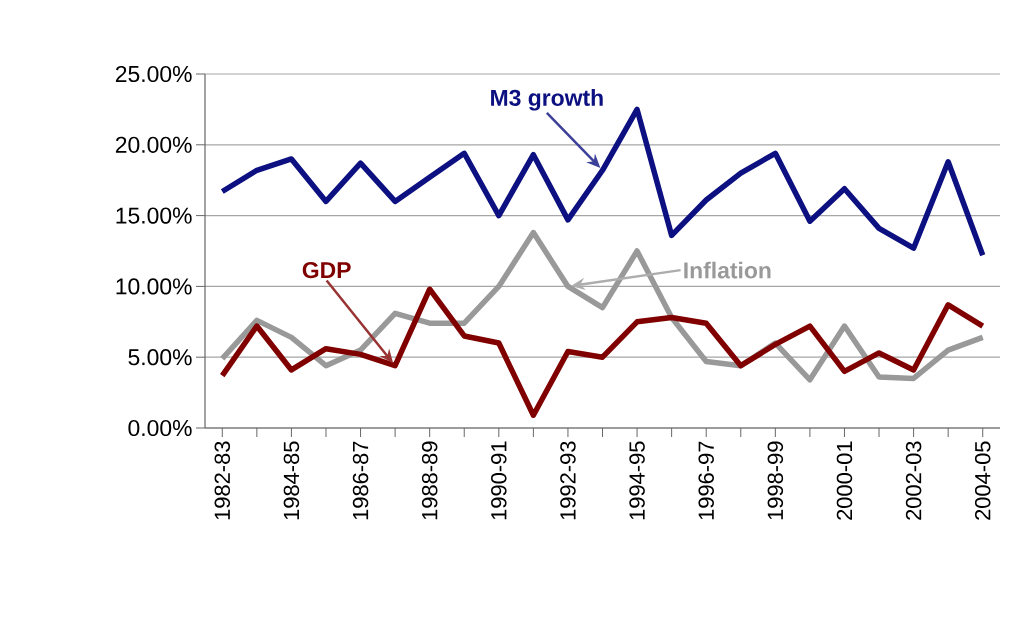  Describe the element at coordinates (982, 480) in the screenshot. I see `x-tick-label: 2004-05` at that location.